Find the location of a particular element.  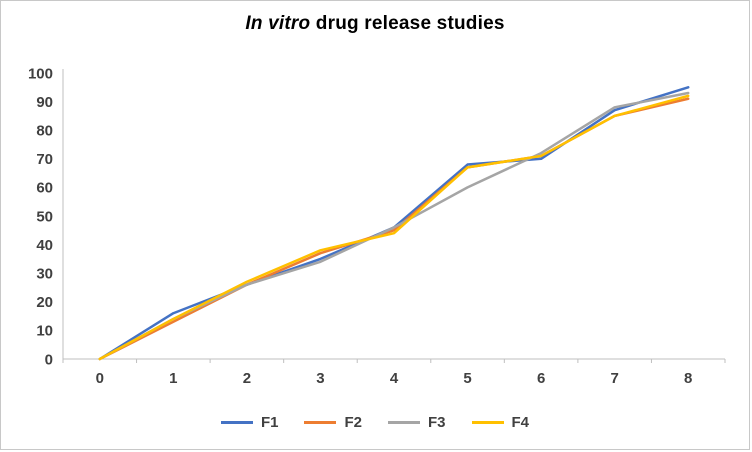

legend-item-f1: F1 is located at coordinates (249, 422).